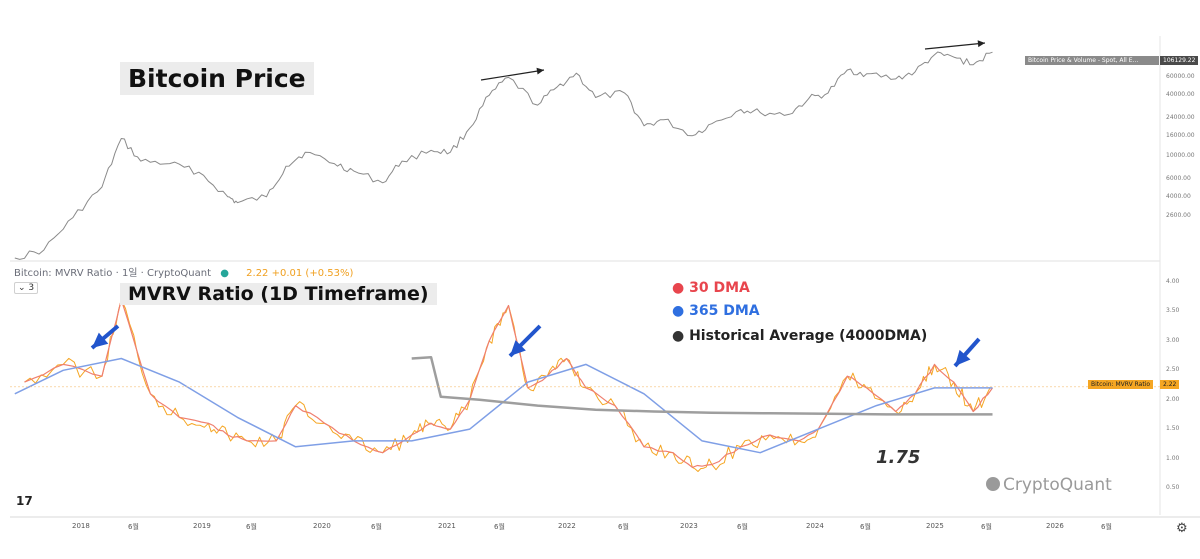 The height and width of the screenshot is (559, 1200). I want to click on legend-item-30dma: ● 30 DMA, so click(711, 288).